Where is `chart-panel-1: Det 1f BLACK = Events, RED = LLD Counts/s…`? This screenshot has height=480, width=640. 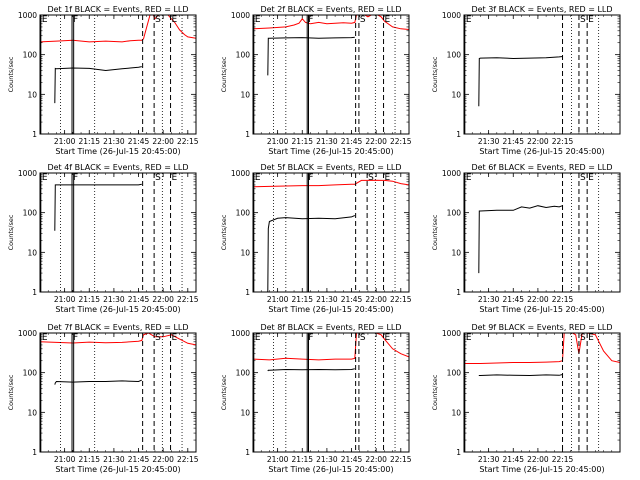
chart-panel-1: Det 1f BLACK = Events, RED = LLD Counts/s… is located at coordinates (103, 80).